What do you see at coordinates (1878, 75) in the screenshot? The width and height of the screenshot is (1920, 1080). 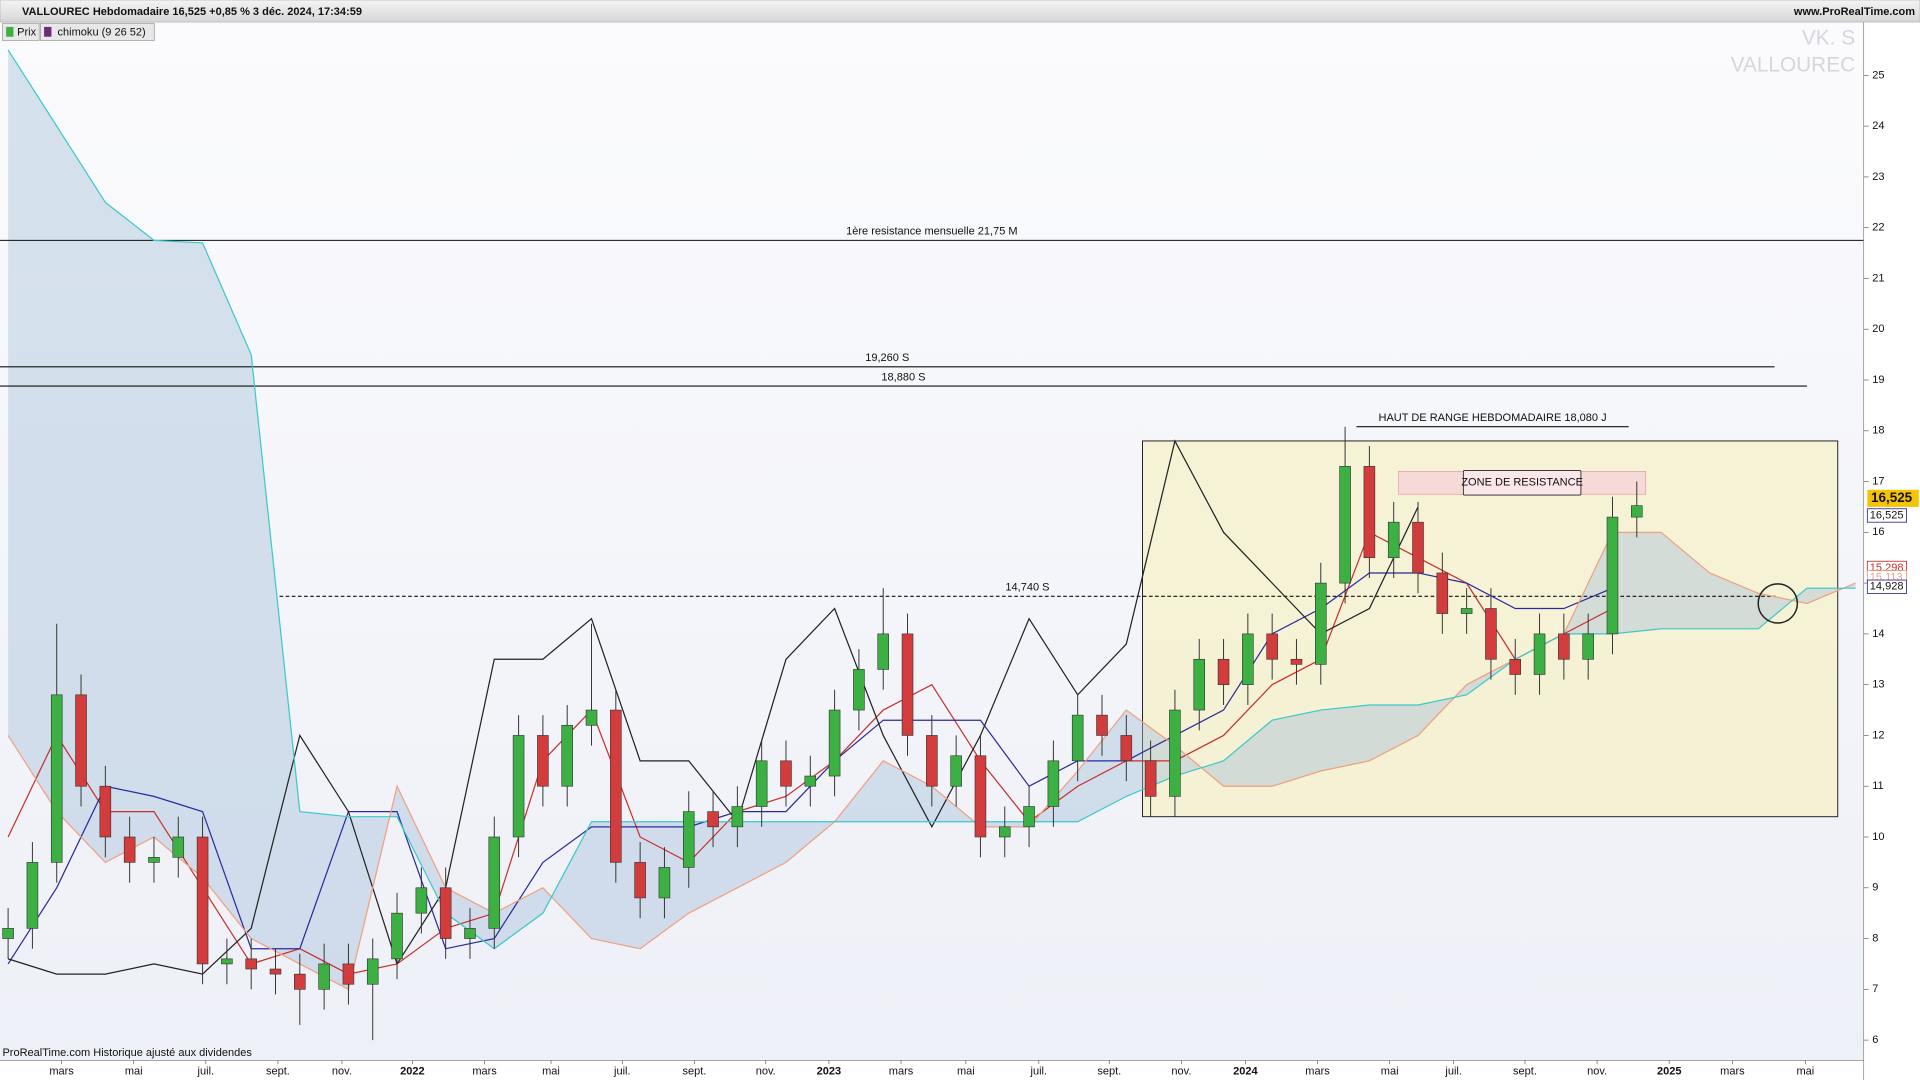 I see `y-tick-label: 25` at bounding box center [1878, 75].